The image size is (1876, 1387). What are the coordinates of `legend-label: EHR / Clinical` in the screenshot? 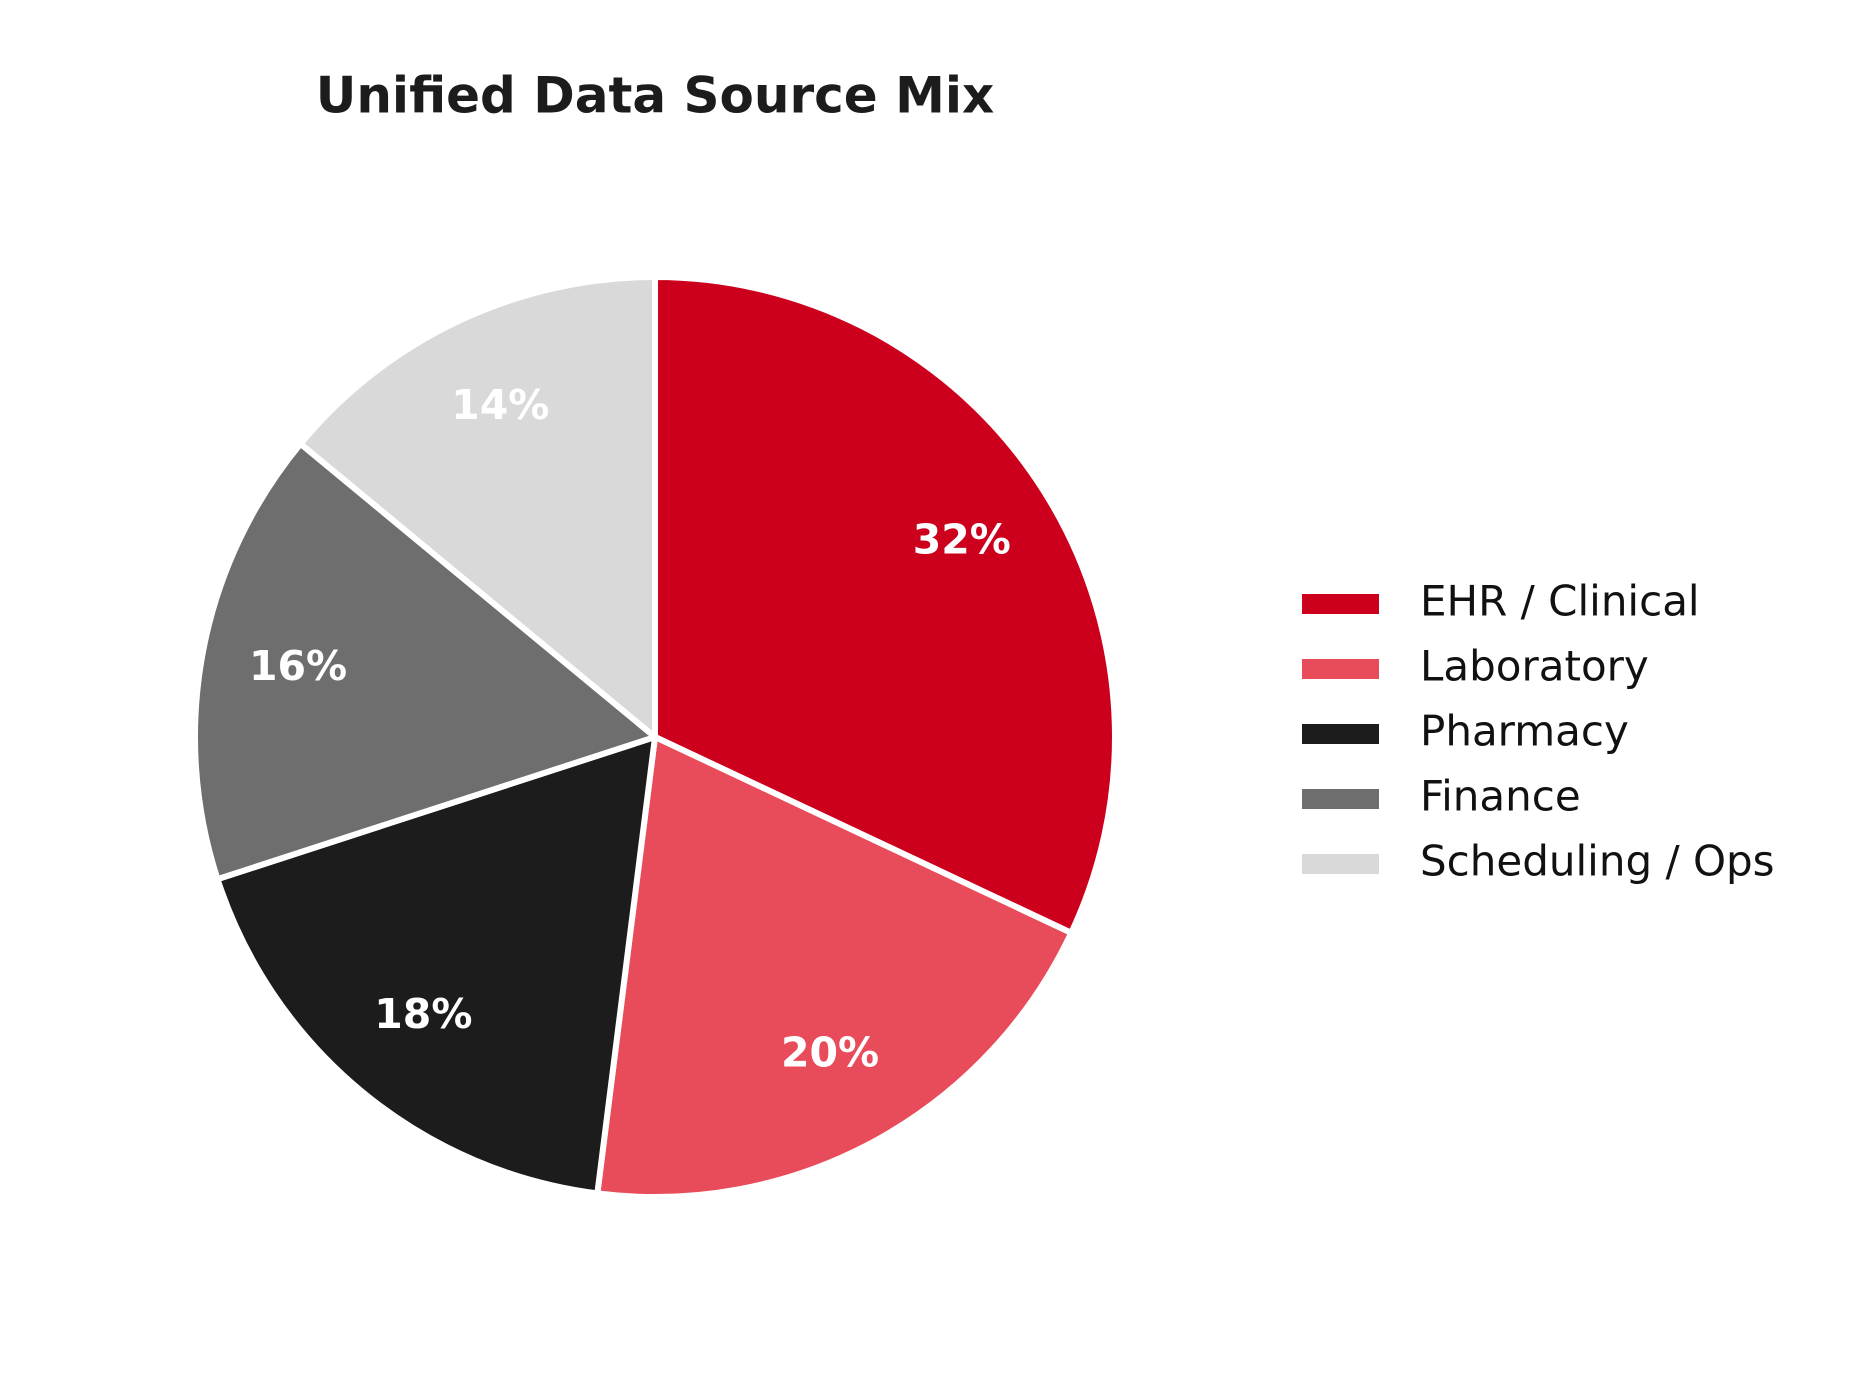 It's located at (1560, 601).